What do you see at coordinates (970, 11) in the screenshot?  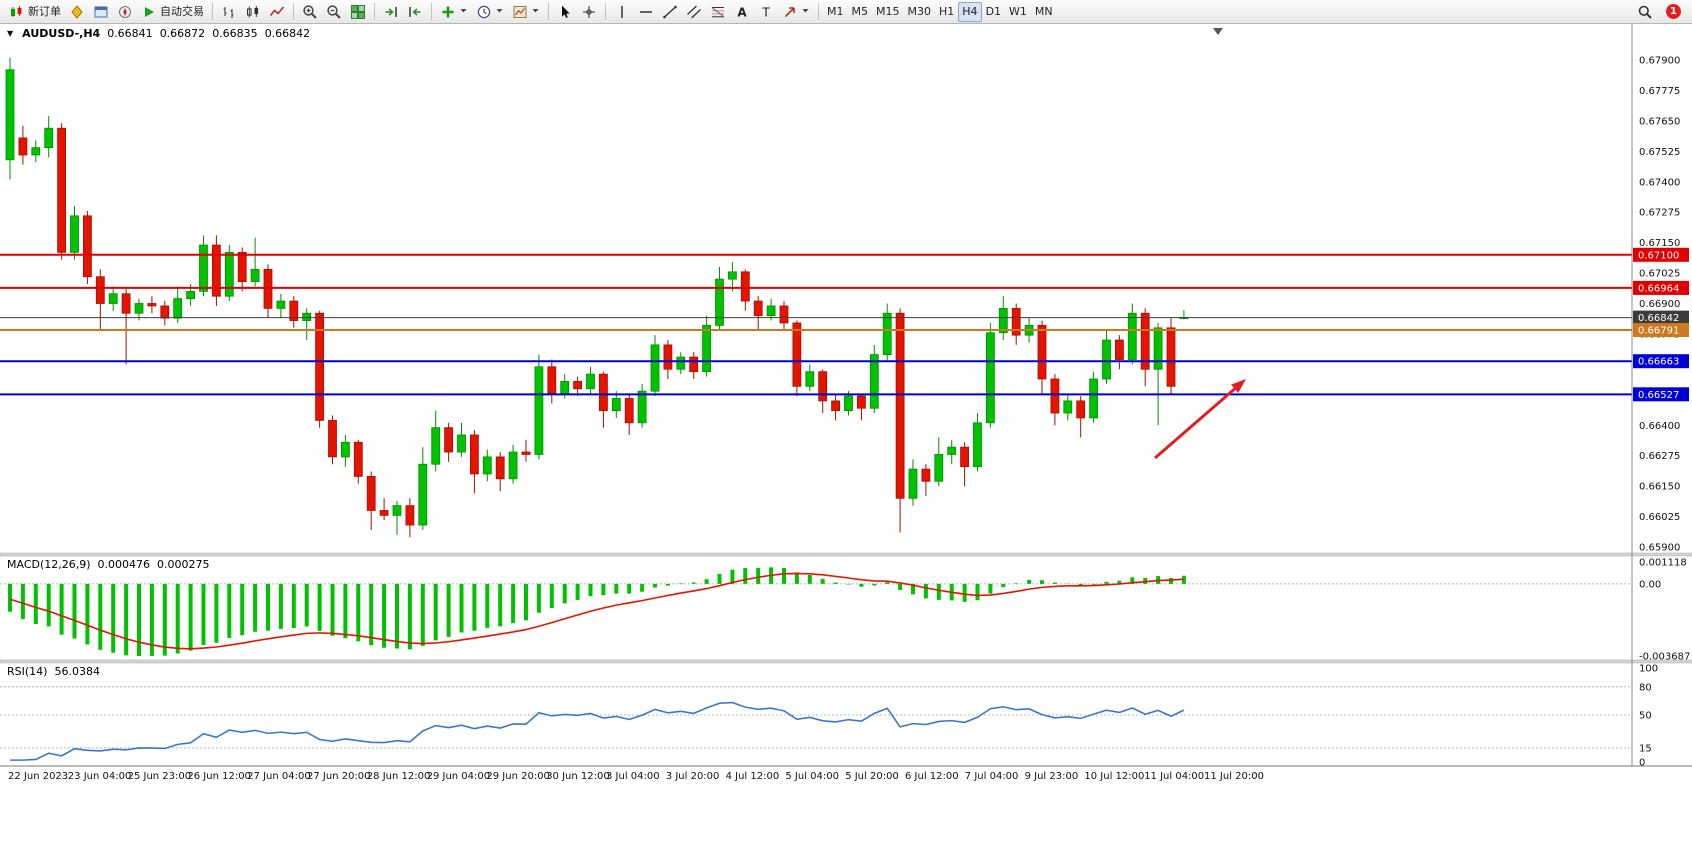 I see `timeframe-h4-button: H4` at bounding box center [970, 11].